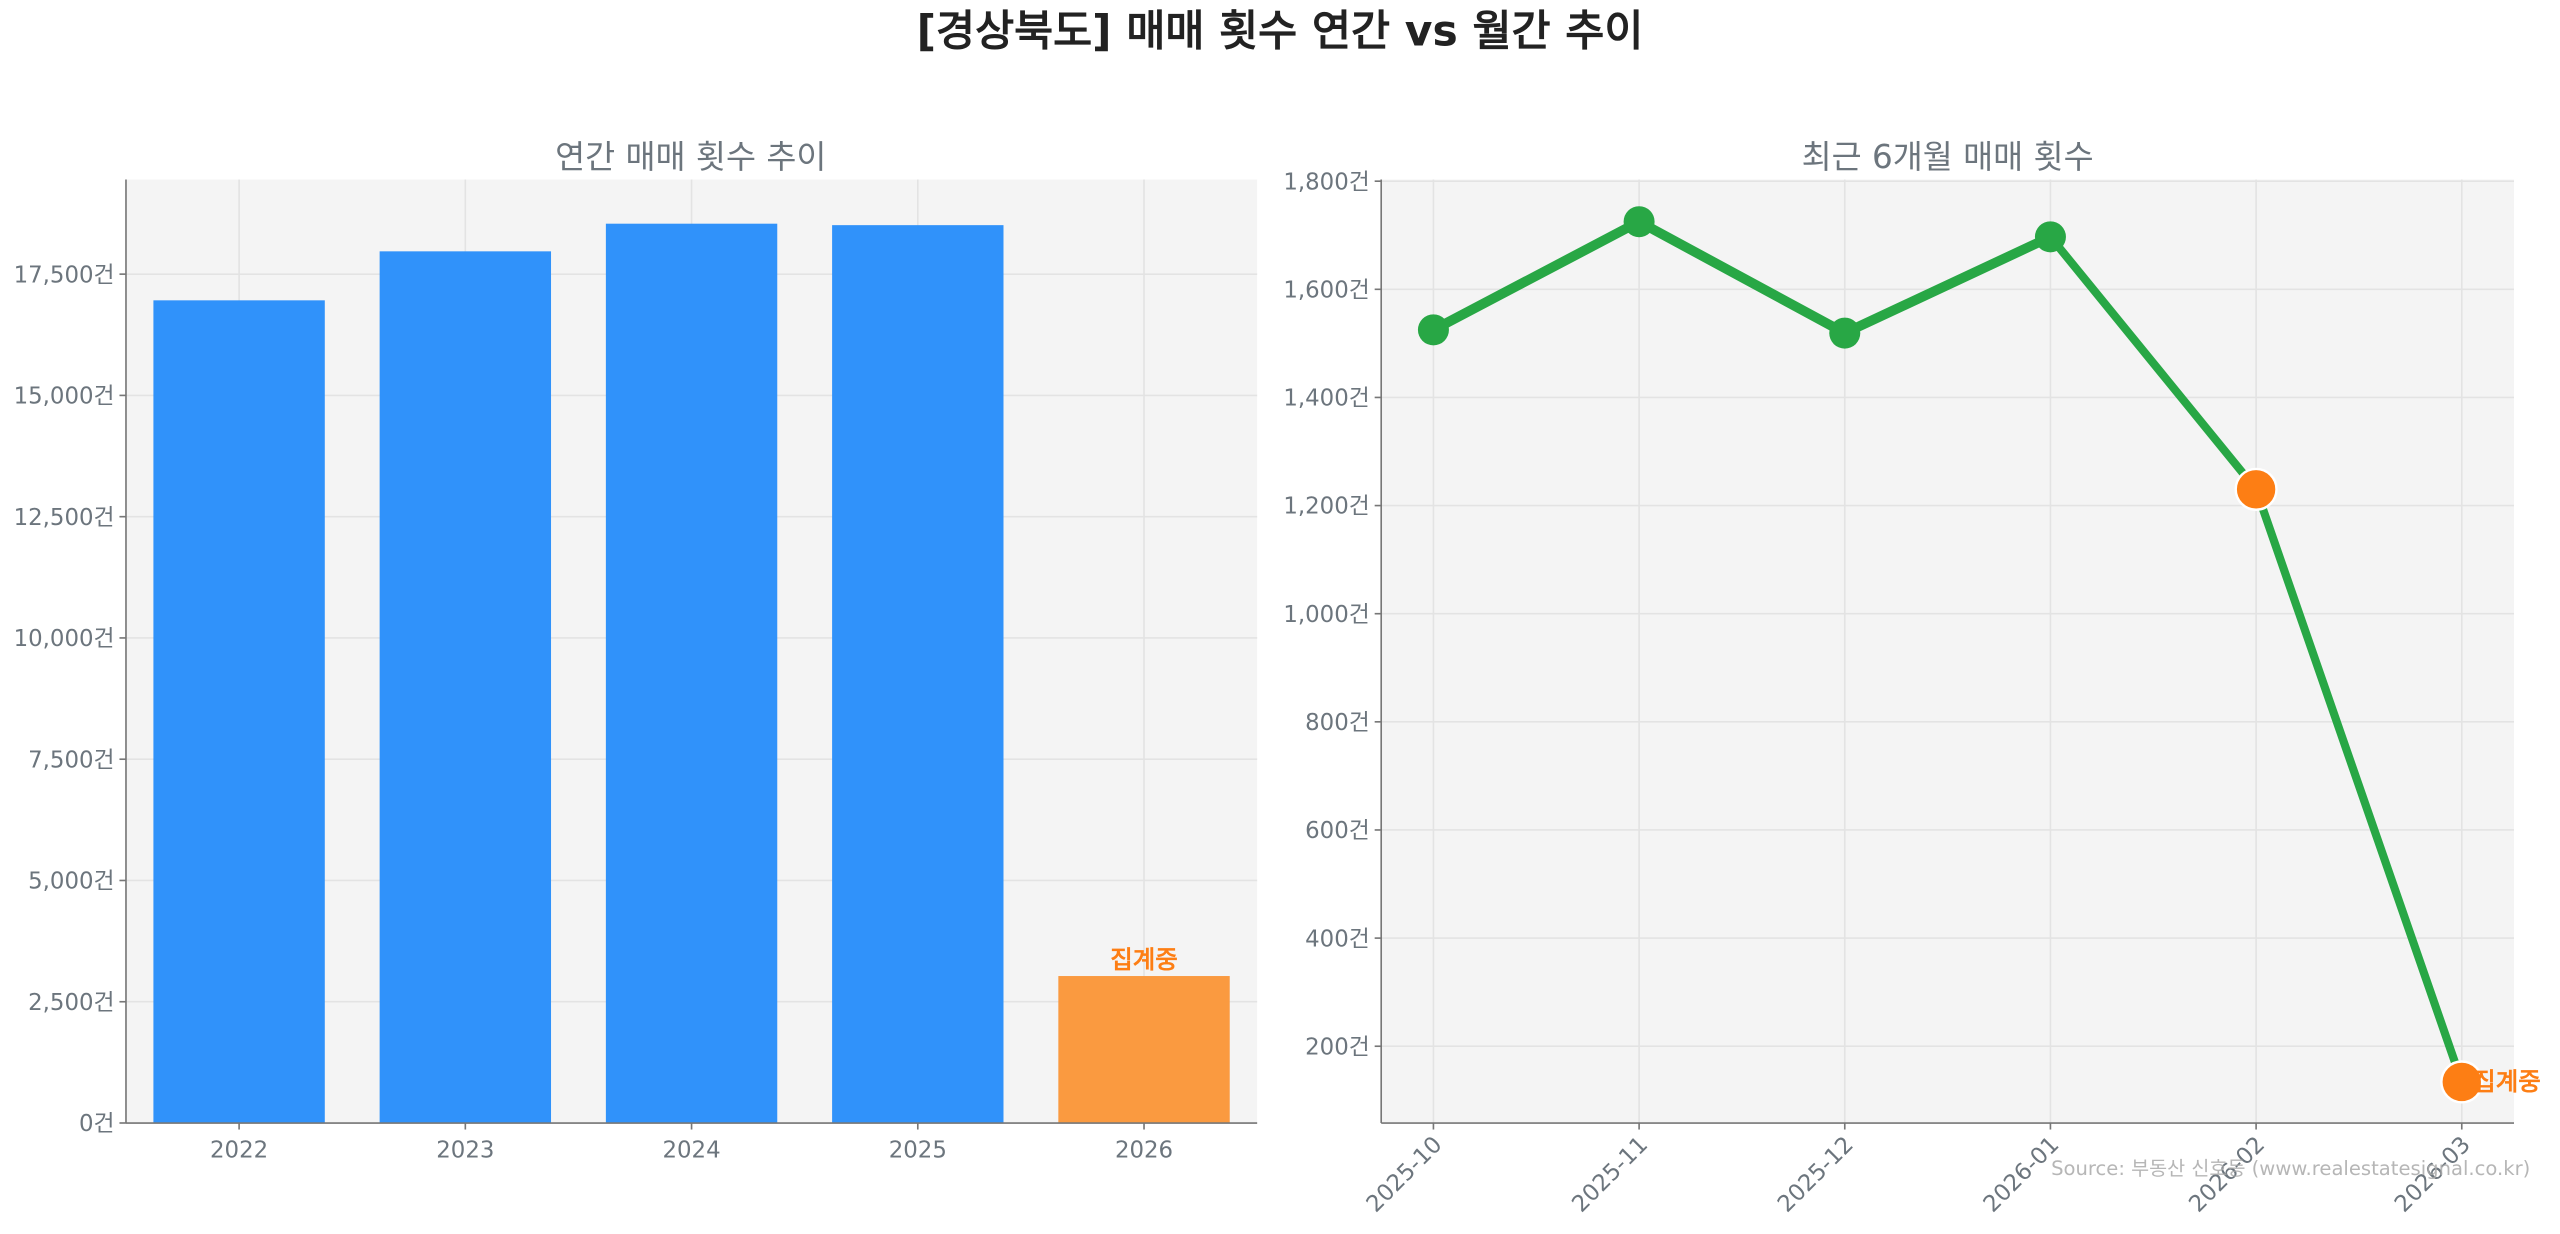 Image resolution: width=2560 pixels, height=1234 pixels. I want to click on y-tick-label: 12,500건, so click(64, 518).